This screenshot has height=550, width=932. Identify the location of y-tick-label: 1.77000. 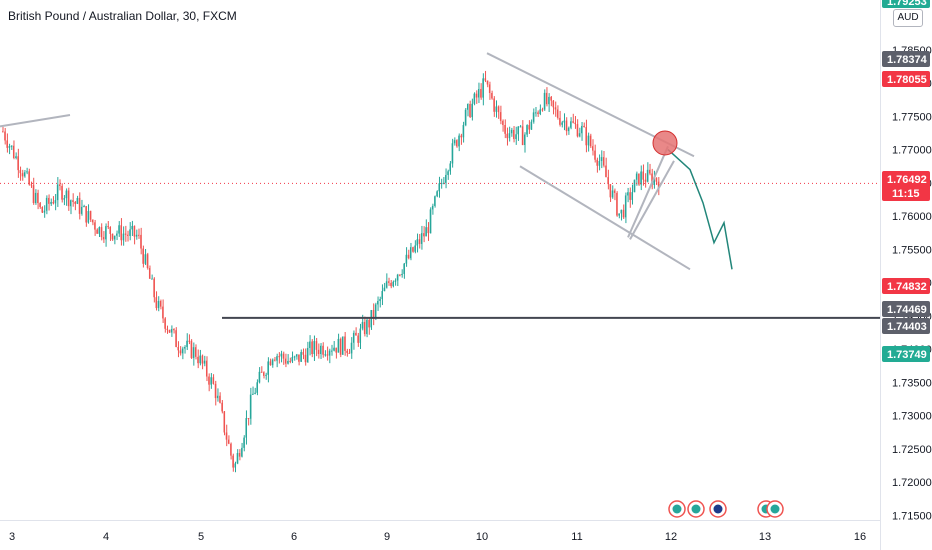
(912, 151).